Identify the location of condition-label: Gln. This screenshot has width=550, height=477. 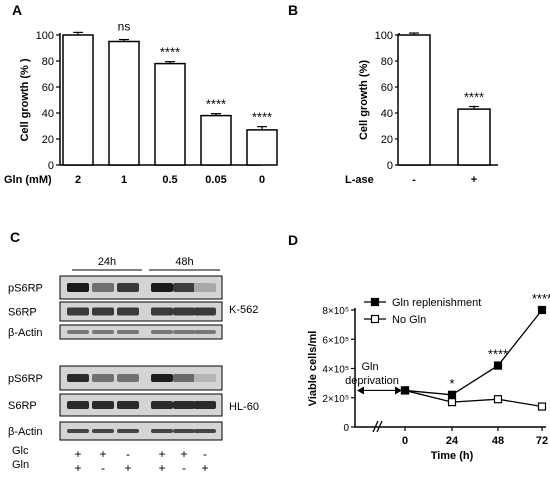
(20, 465).